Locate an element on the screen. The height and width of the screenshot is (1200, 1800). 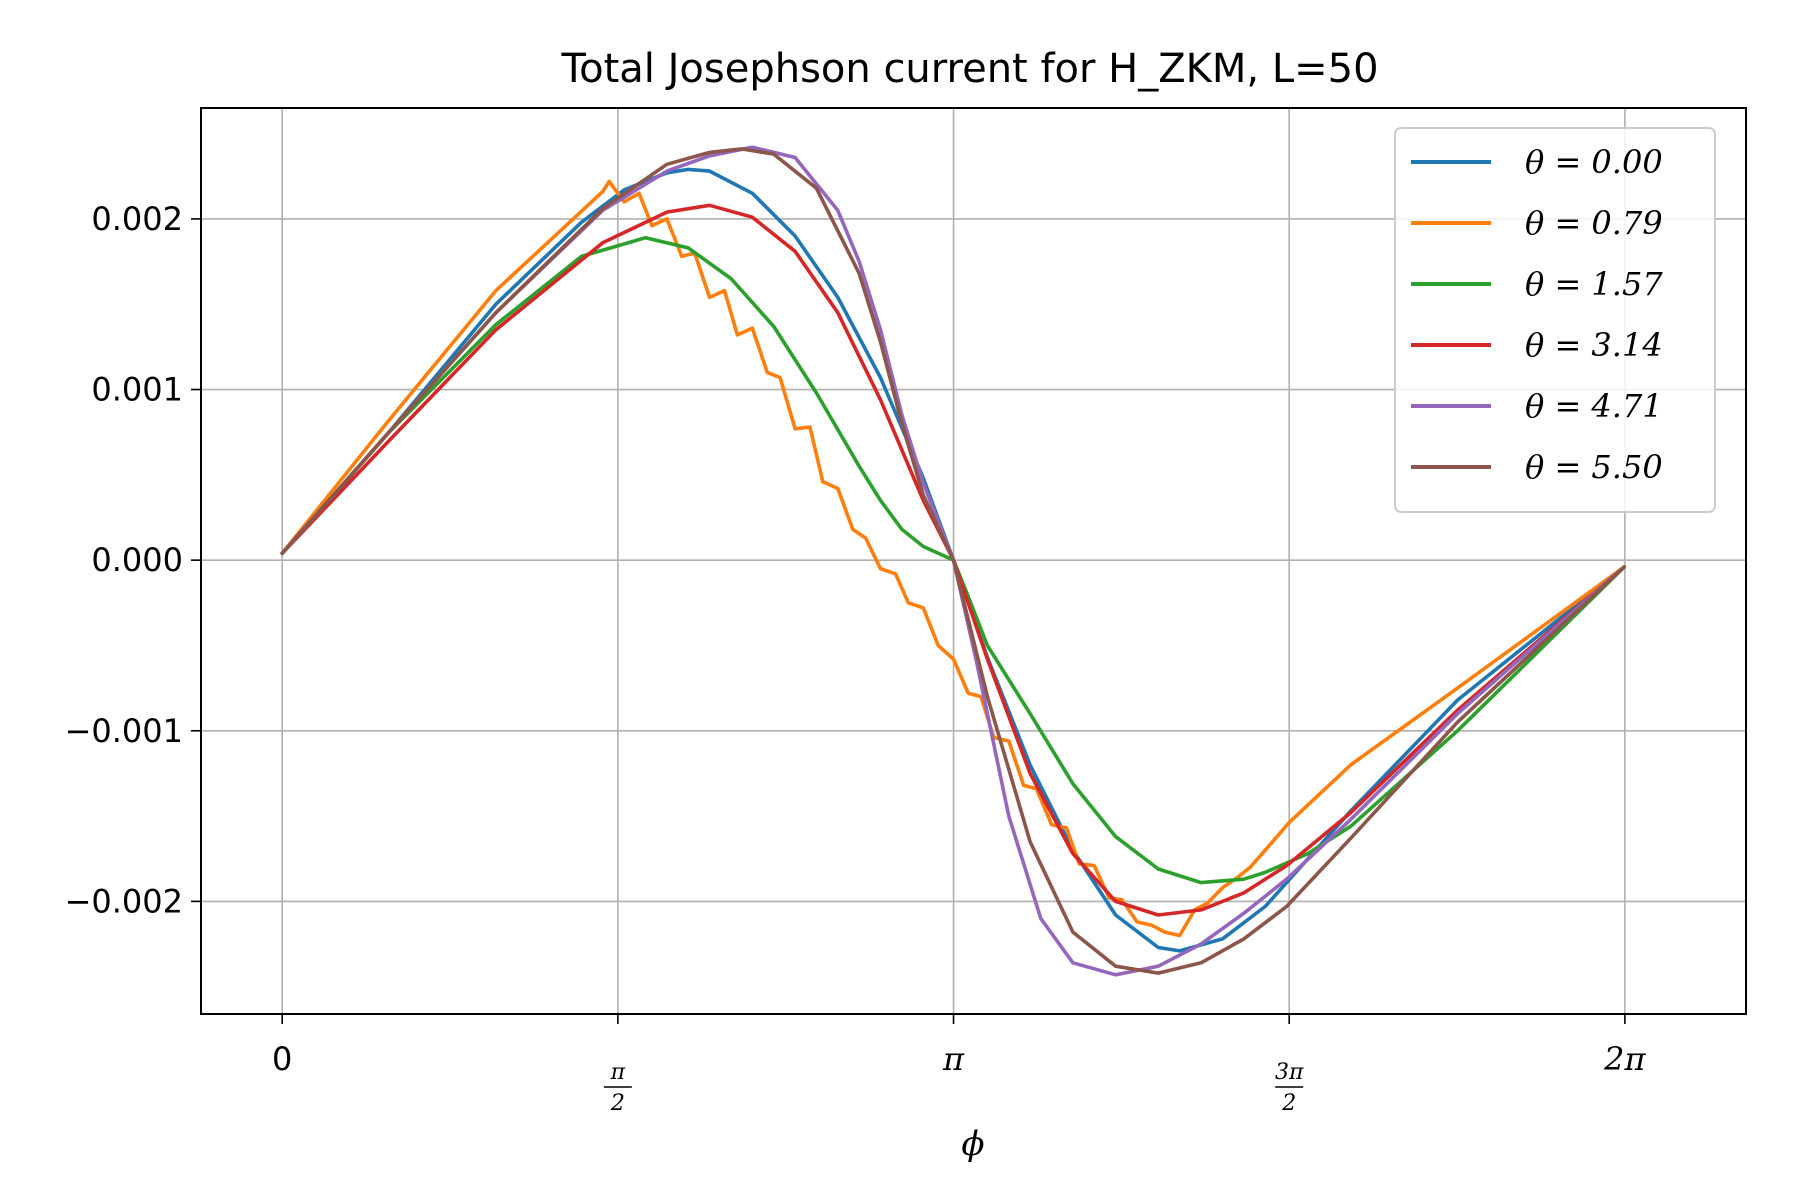
x-axis-label: ϕ is located at coordinates (972, 1144).